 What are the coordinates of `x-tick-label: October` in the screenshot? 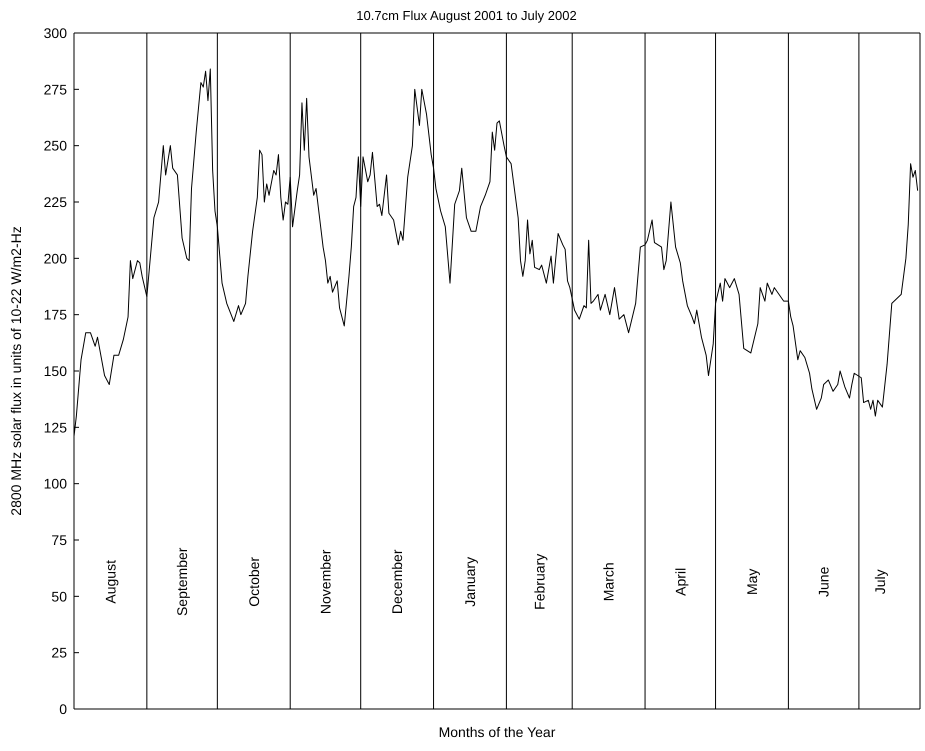 It's located at (254, 581).